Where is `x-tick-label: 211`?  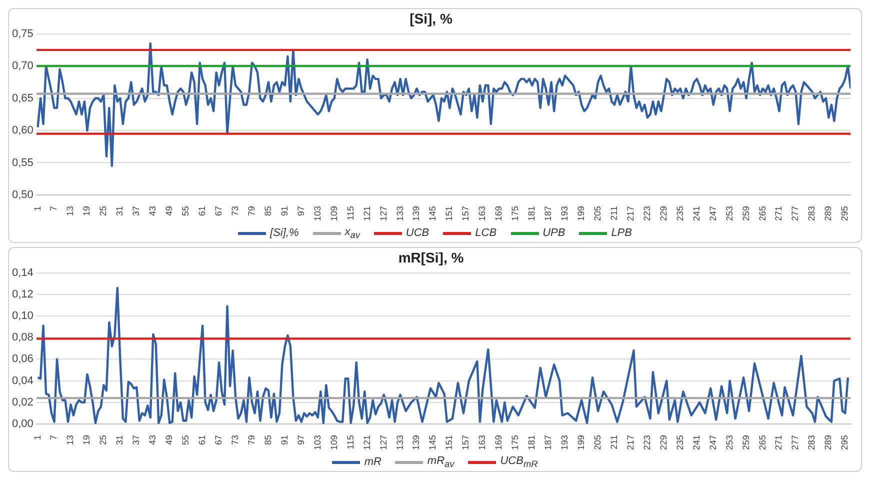 x-tick-label: 211 is located at coordinates (613, 442).